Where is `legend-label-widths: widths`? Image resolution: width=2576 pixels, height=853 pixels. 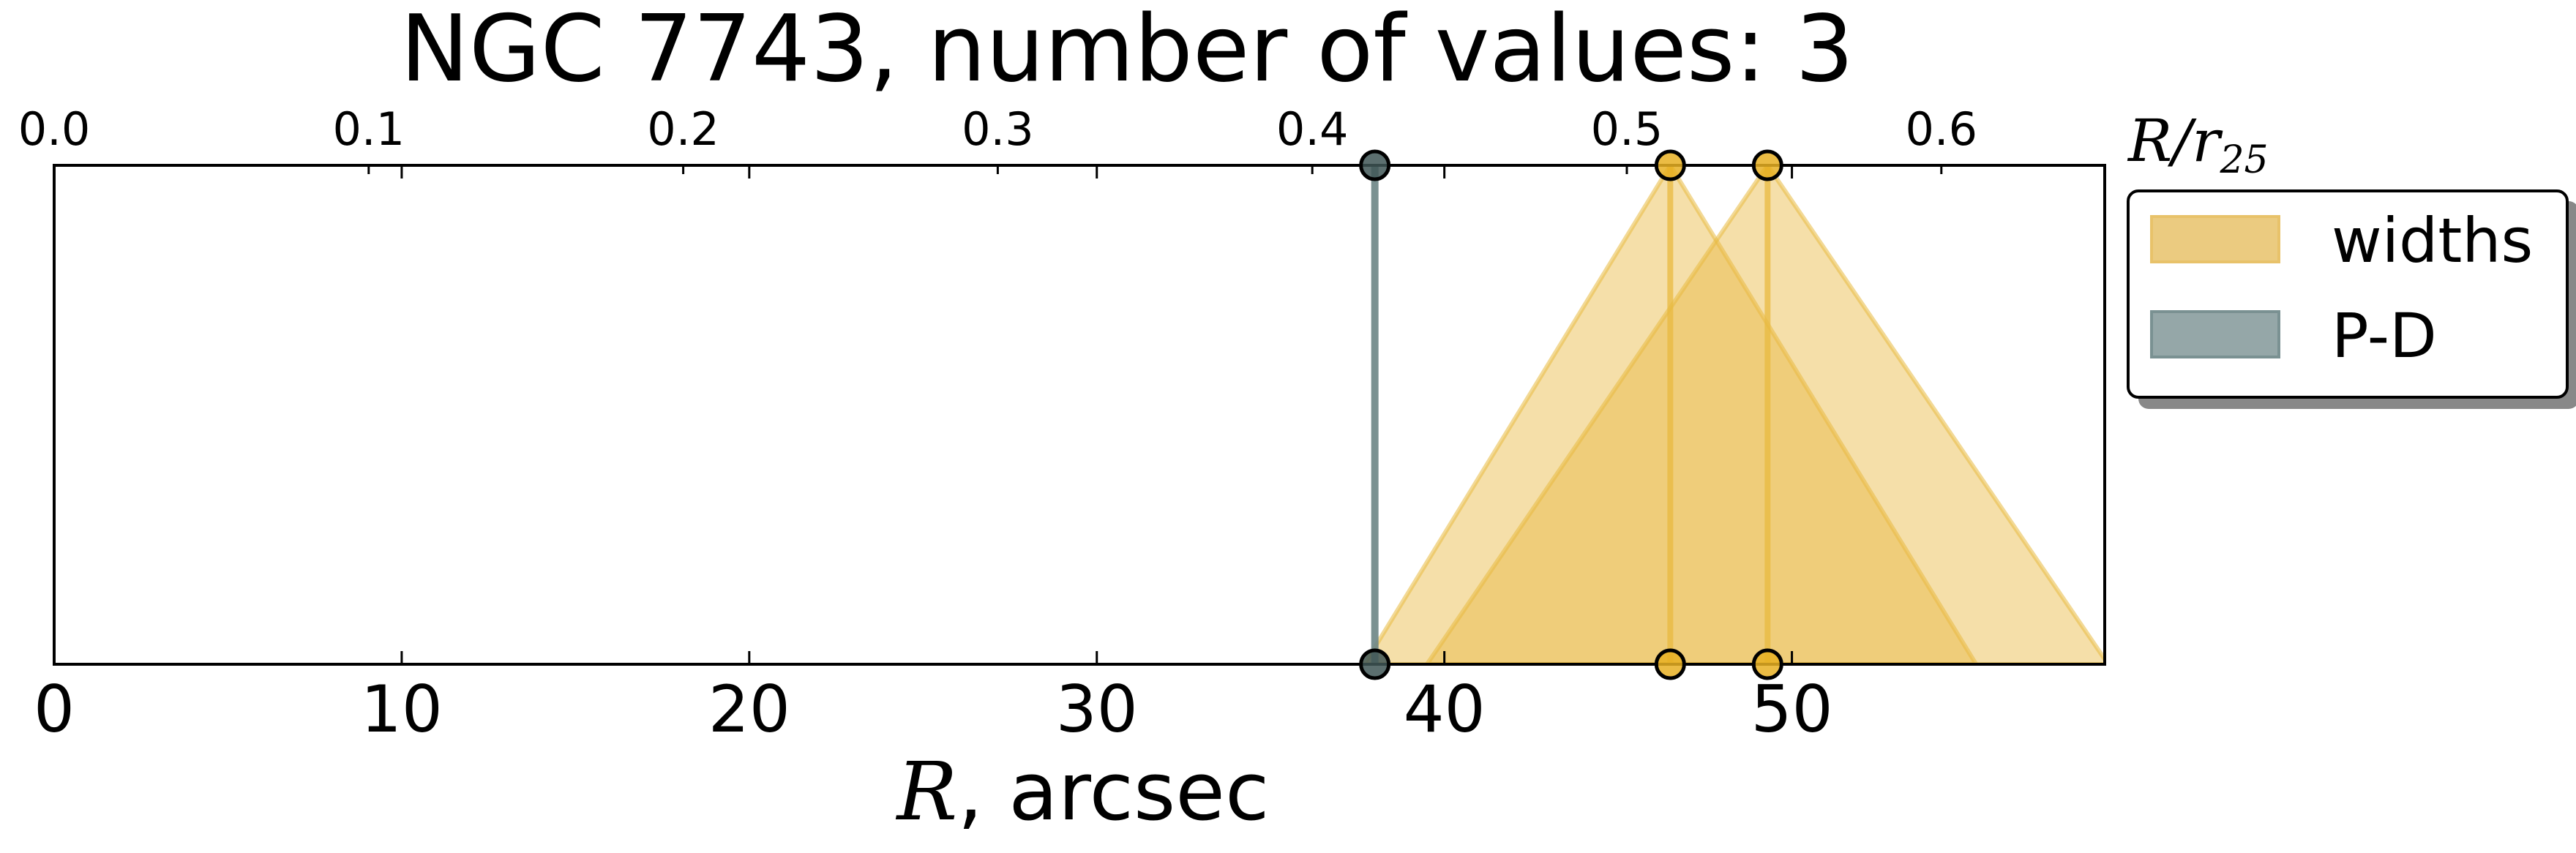
legend-label-widths: widths is located at coordinates (2432, 241).